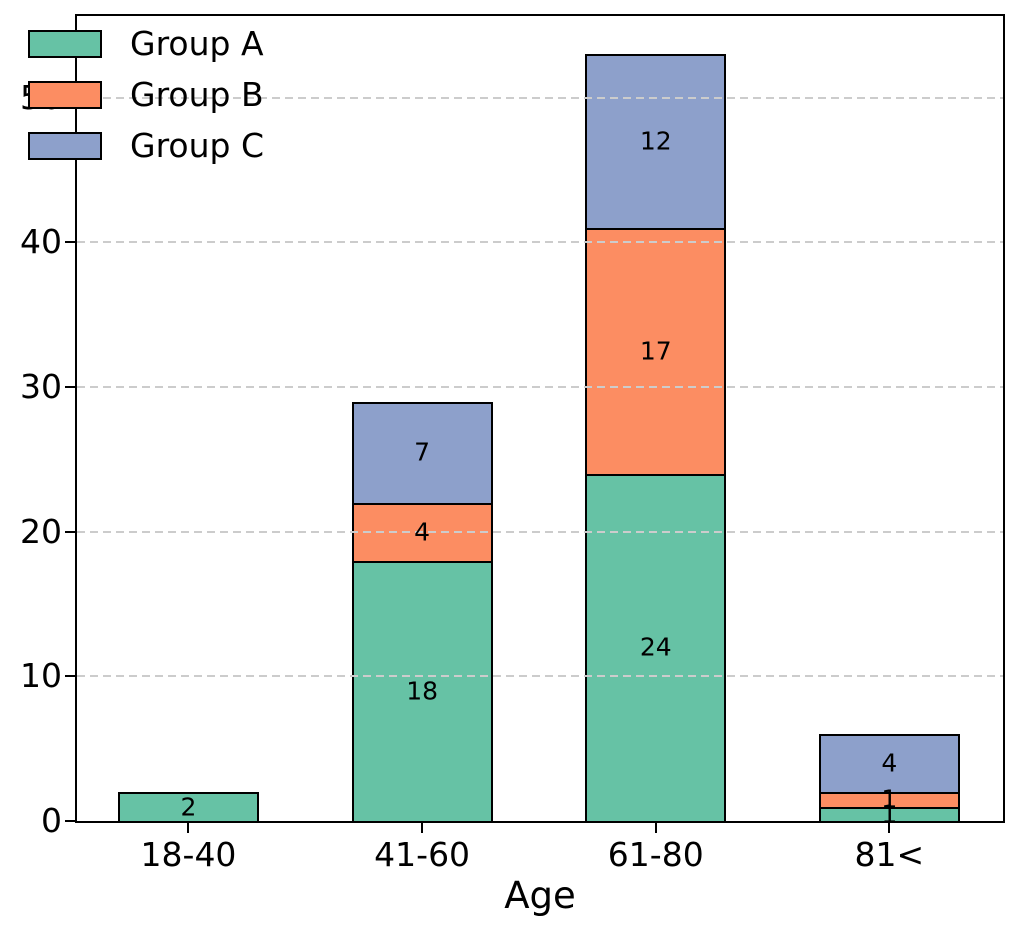  I want to click on x-axis-title: Age, so click(540, 895).